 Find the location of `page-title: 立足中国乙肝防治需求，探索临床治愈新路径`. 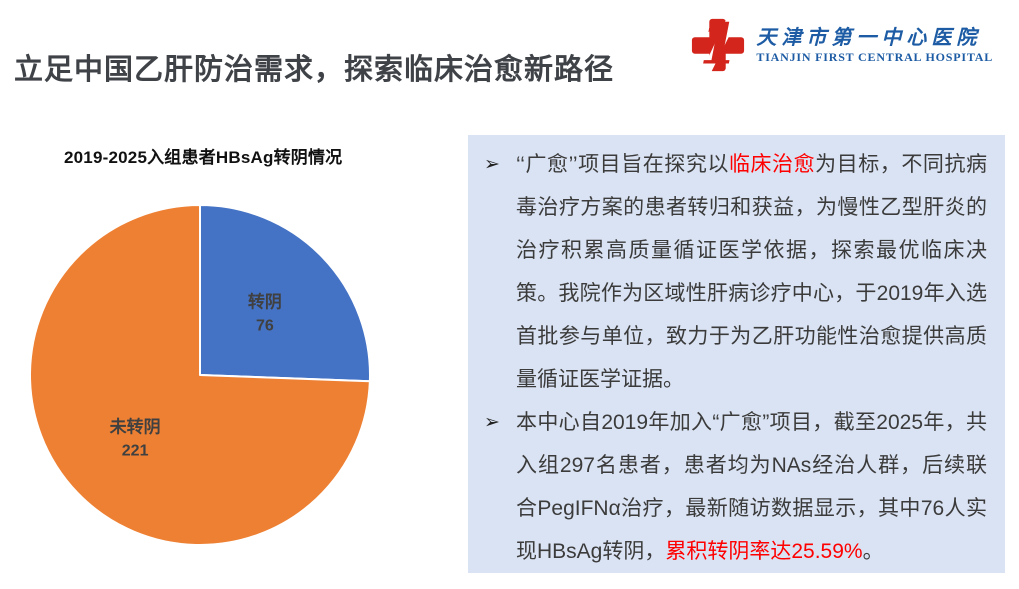

page-title: 立足中国乙肝防治需求，探索临床治愈新路径 is located at coordinates (314, 70).